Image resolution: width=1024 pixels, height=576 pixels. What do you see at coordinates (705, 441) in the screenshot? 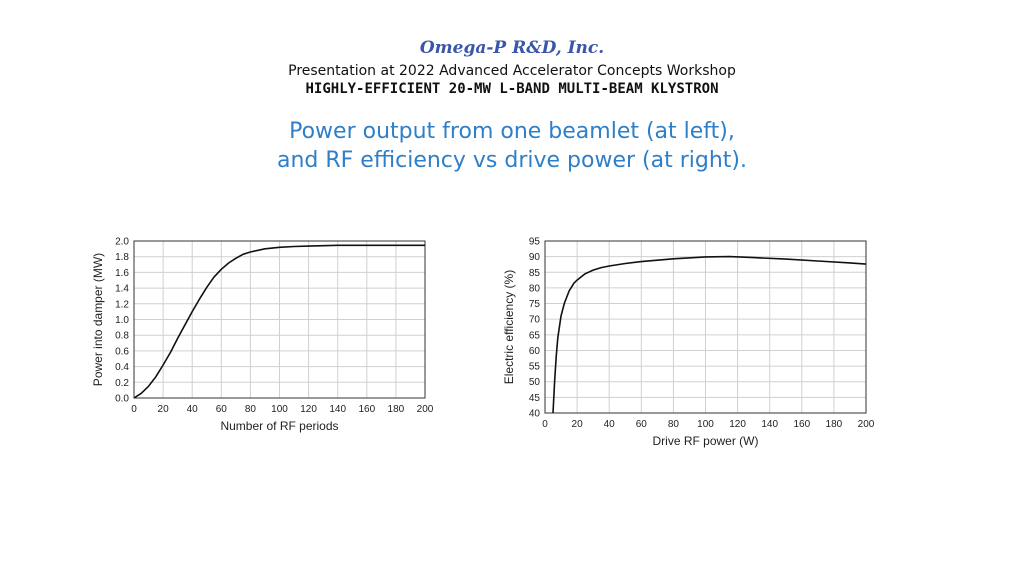
I see `x-axis-label: Drive RF power (W)` at bounding box center [705, 441].